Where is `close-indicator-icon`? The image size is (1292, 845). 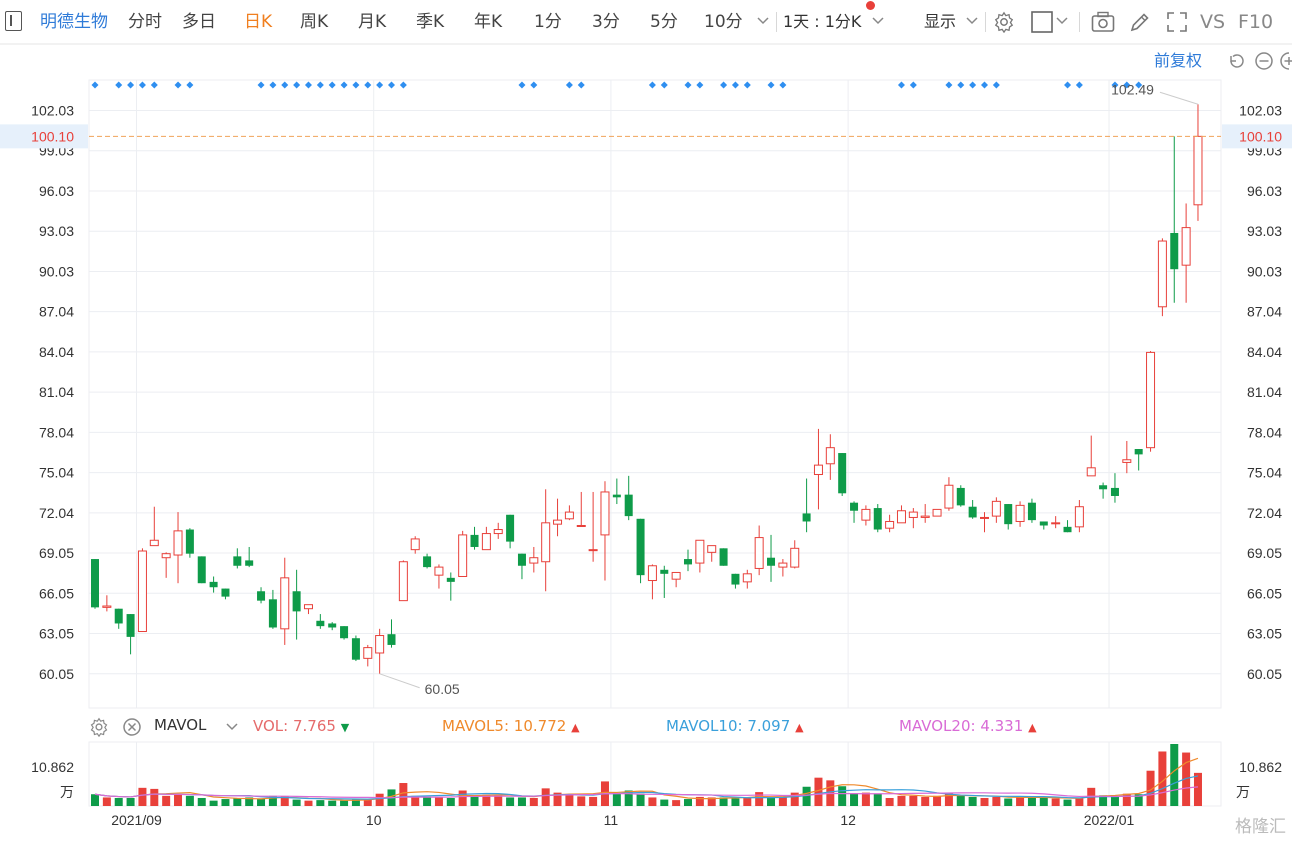 close-indicator-icon is located at coordinates (132, 727).